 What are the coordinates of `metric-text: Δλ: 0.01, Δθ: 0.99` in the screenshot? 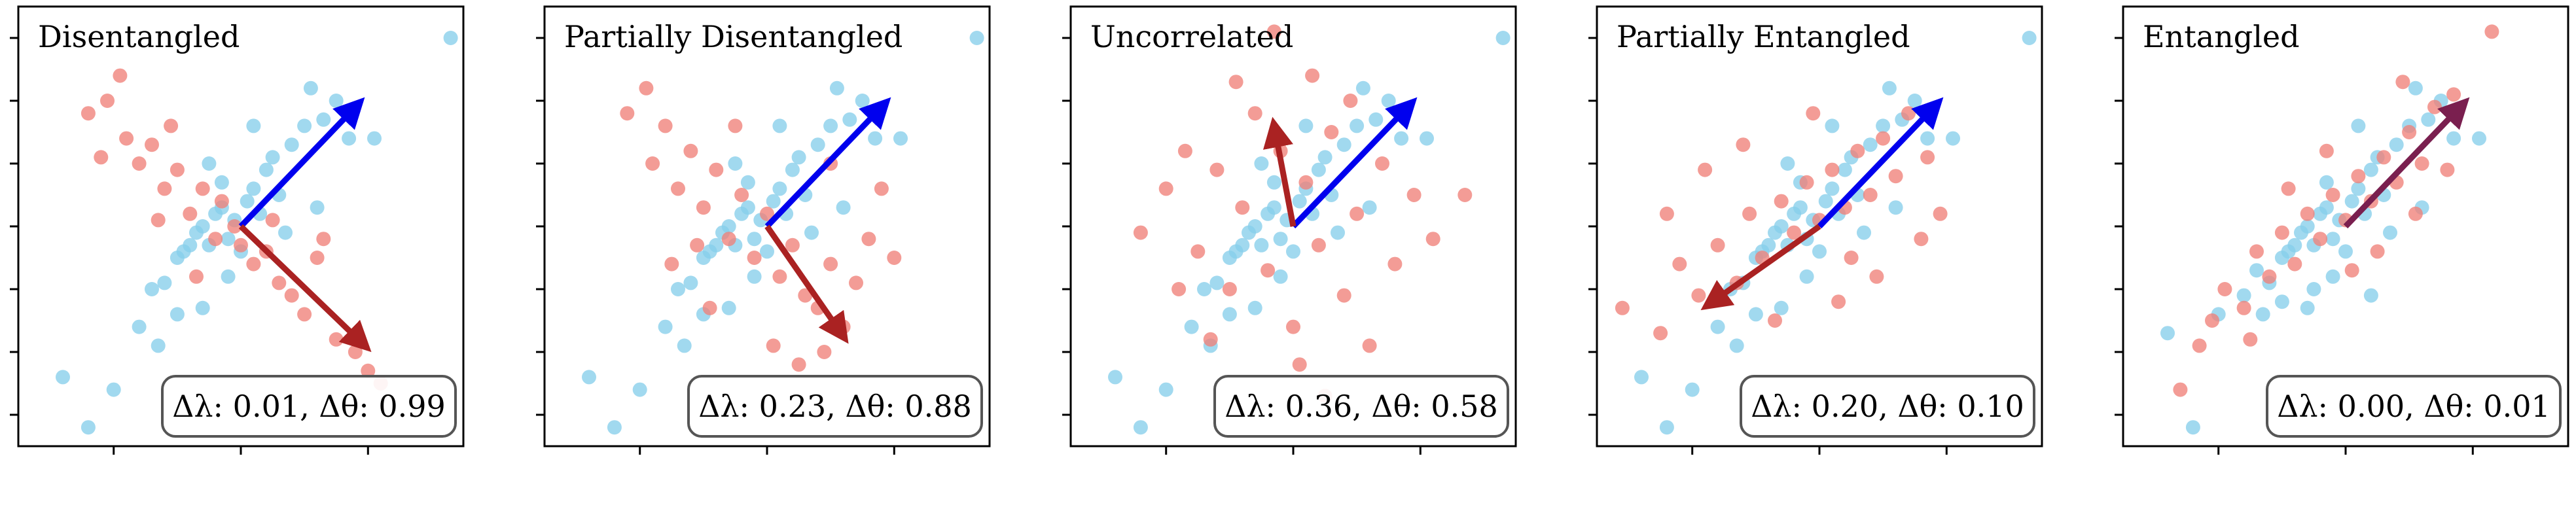 It's located at (309, 406).